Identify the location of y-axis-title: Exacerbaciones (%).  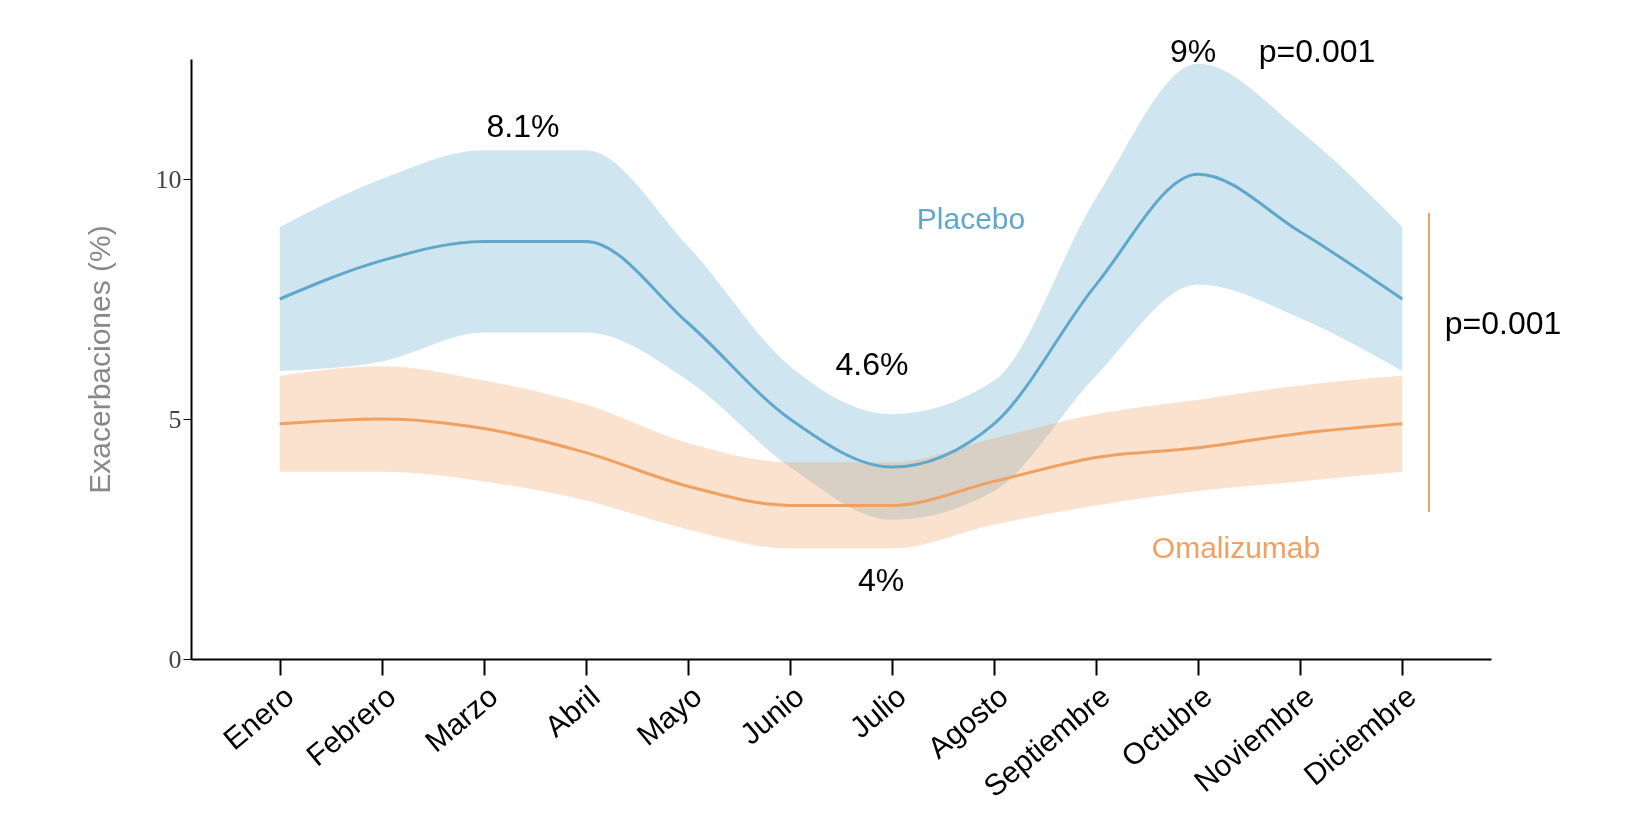
(99, 359).